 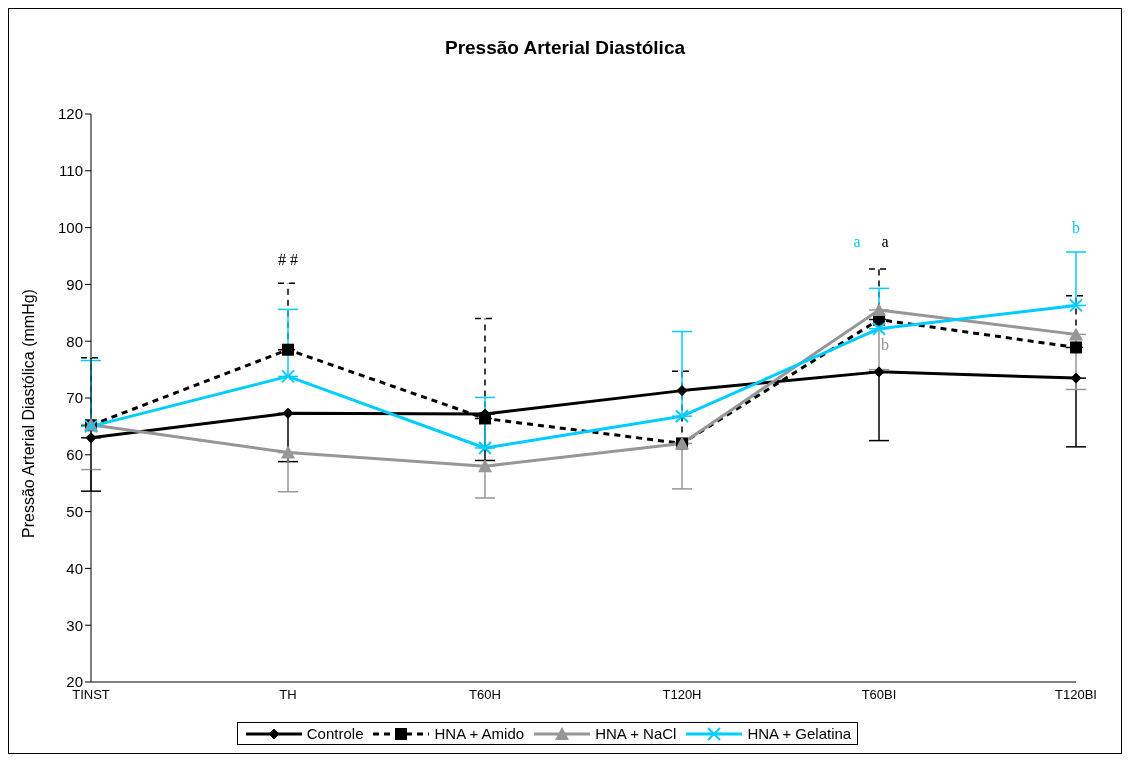 I want to click on y-tick-label: 40, so click(x=74, y=568).